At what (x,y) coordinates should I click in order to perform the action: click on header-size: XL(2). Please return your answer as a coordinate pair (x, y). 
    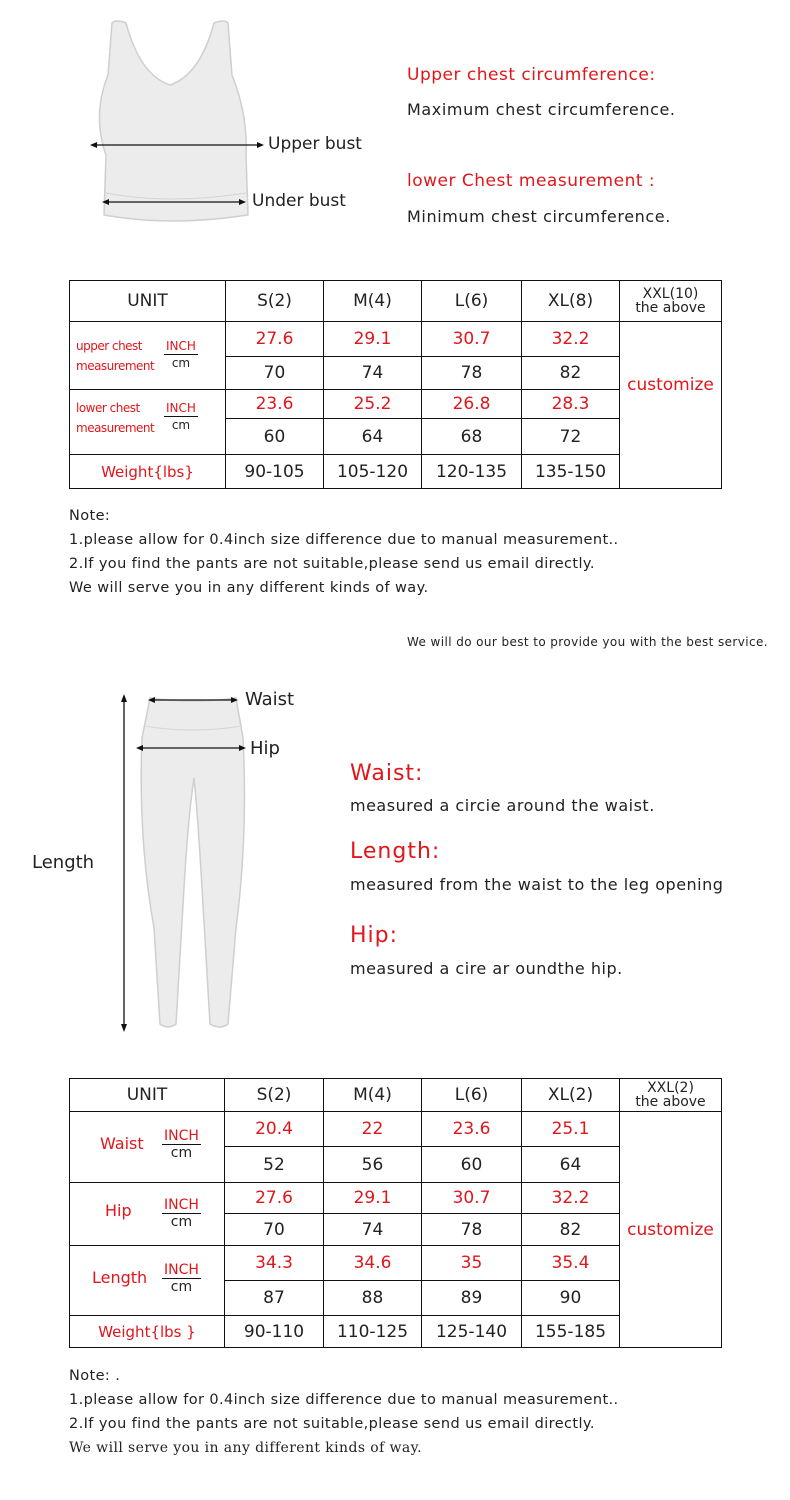
    Looking at the image, I should click on (570, 1095).